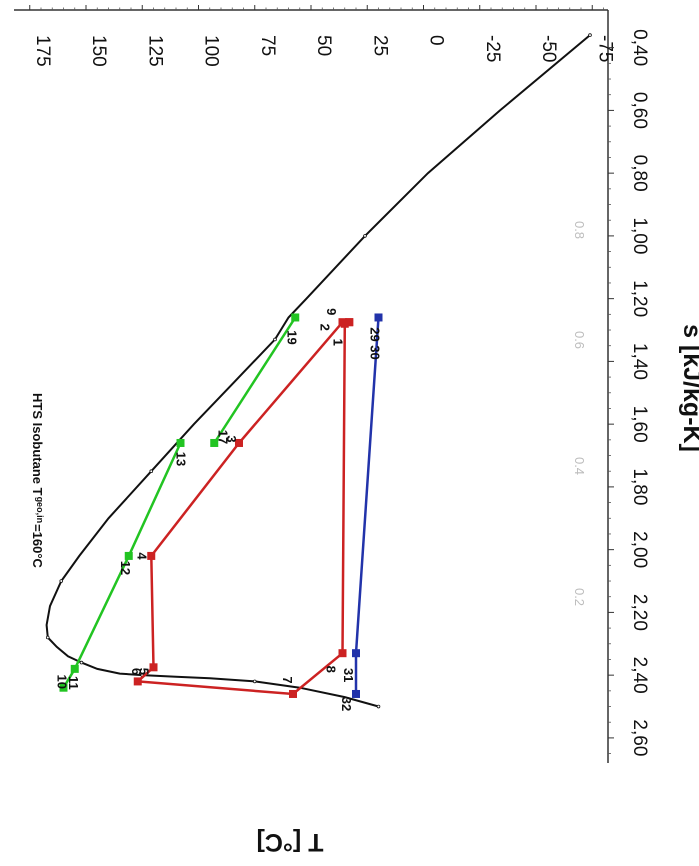  I want to click on state-point-label: 1, so click(337, 342).